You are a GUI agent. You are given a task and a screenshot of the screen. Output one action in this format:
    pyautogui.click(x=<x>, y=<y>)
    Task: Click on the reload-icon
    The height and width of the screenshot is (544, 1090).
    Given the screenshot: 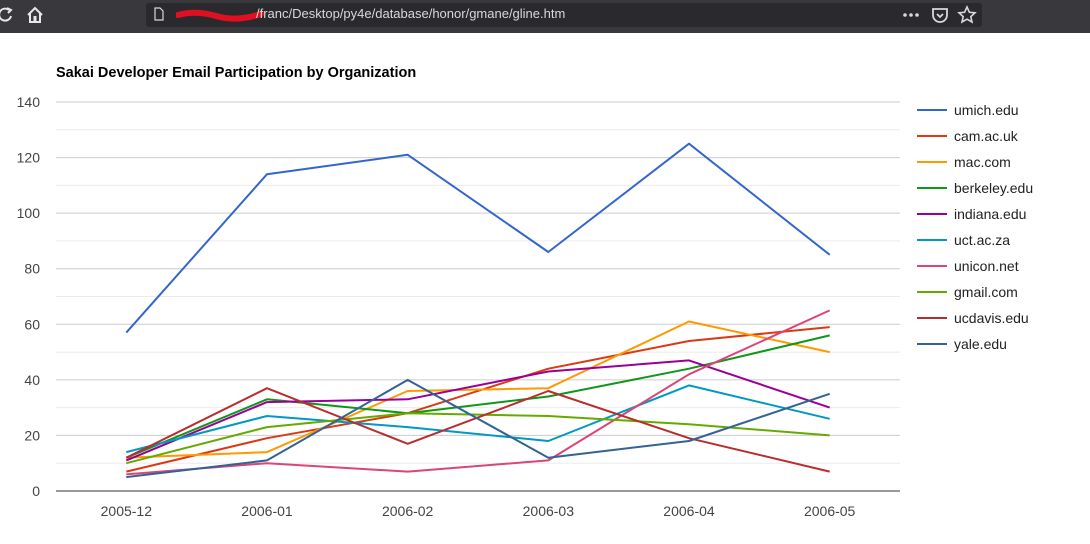 What is the action you would take?
    pyautogui.click(x=8, y=15)
    